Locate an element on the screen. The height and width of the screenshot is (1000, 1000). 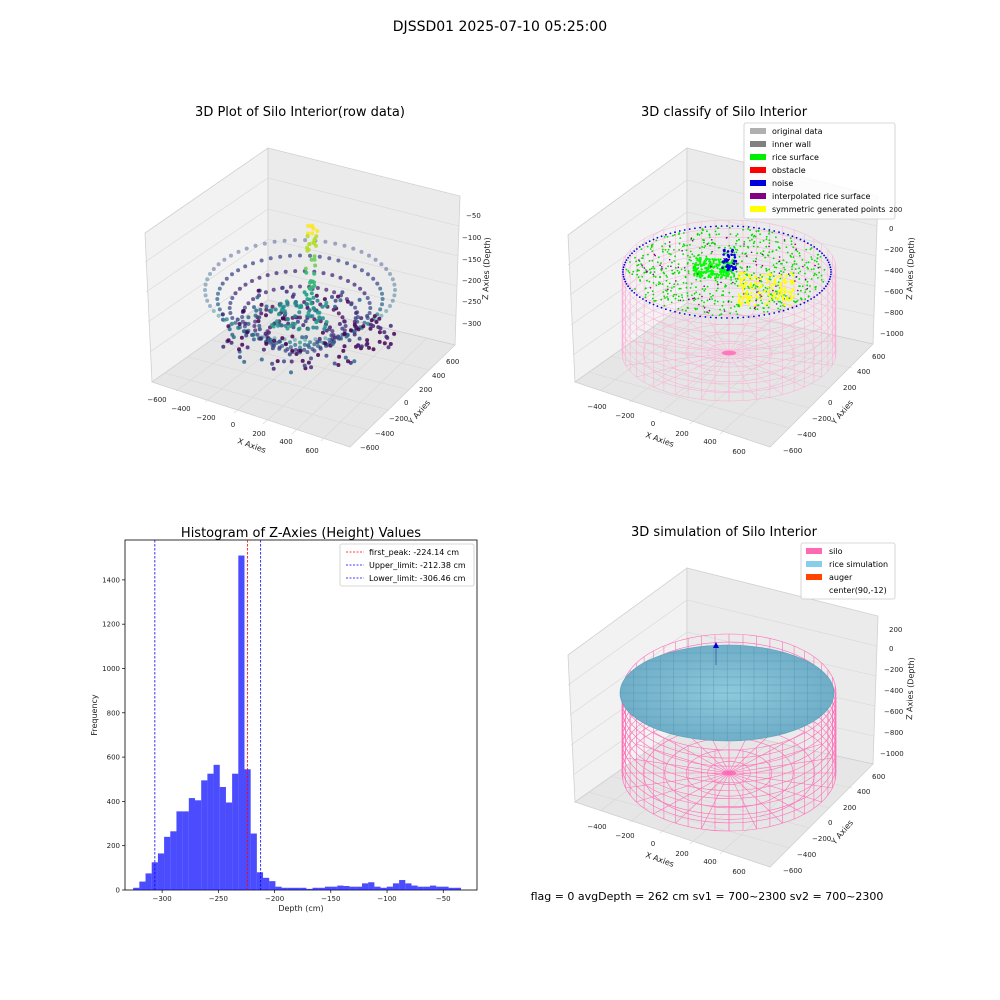
legend-label-original: original data is located at coordinates (797, 131).